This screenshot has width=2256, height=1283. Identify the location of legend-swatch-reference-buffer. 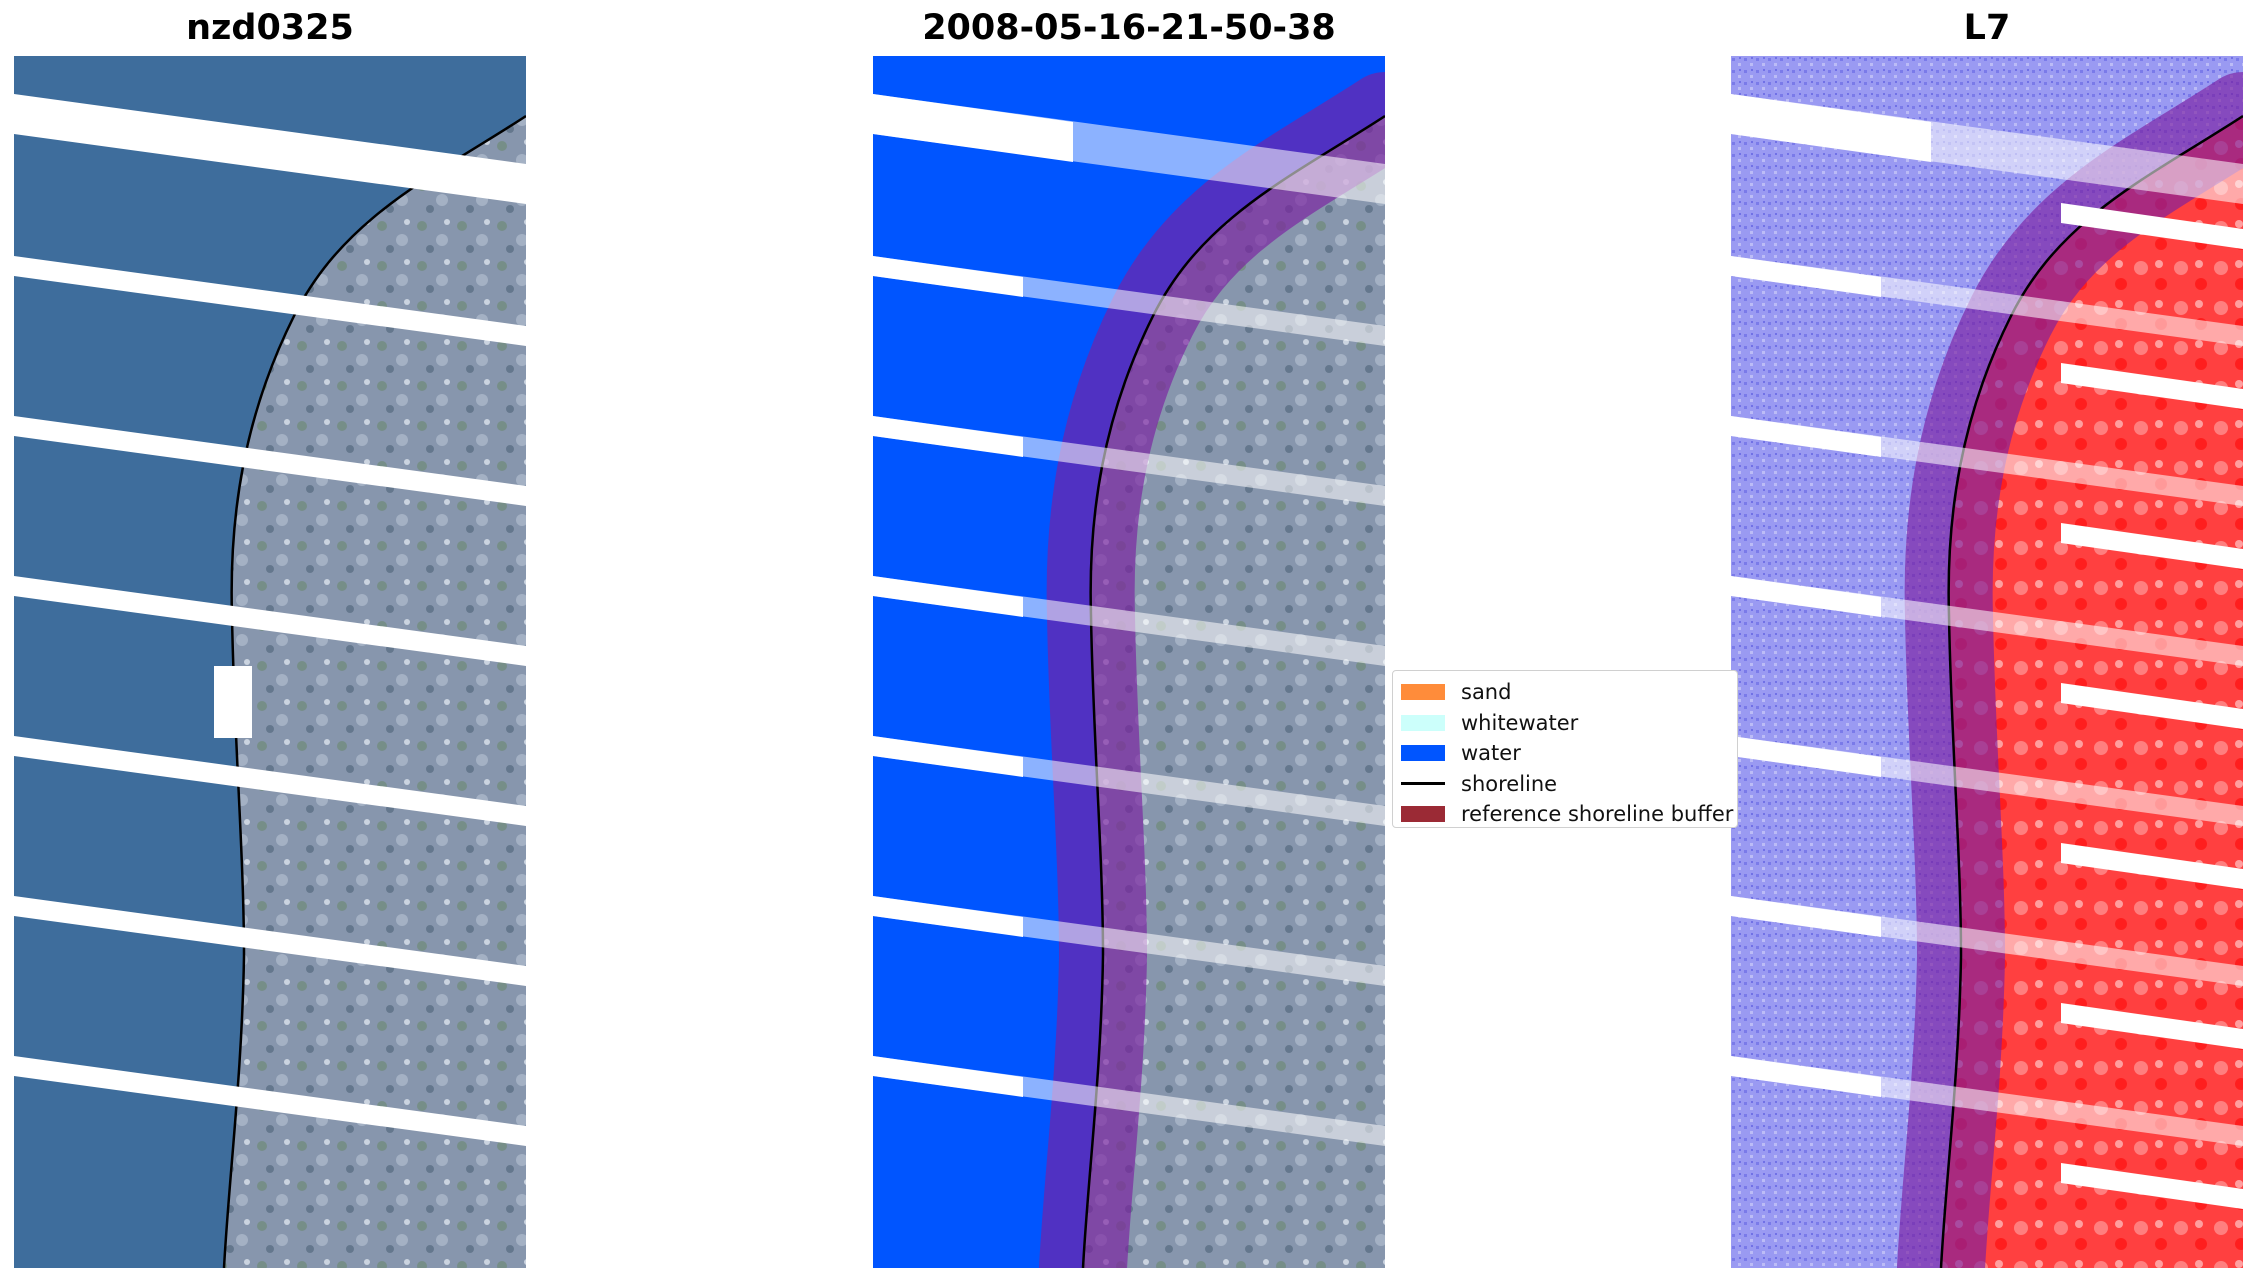
(1423, 814).